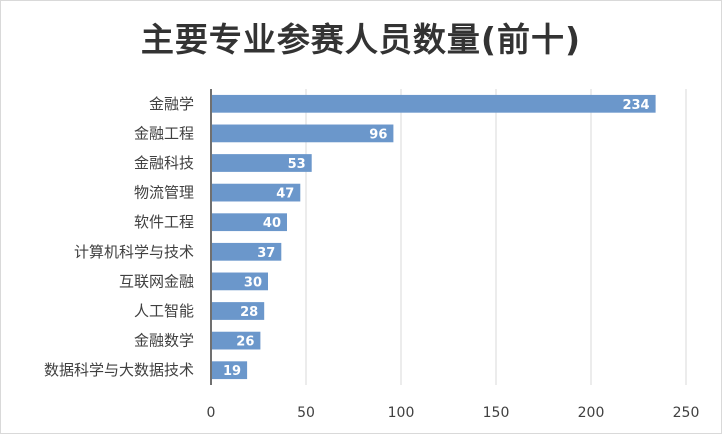  I want to click on category-label: 计算机科学与技术, so click(134, 252).